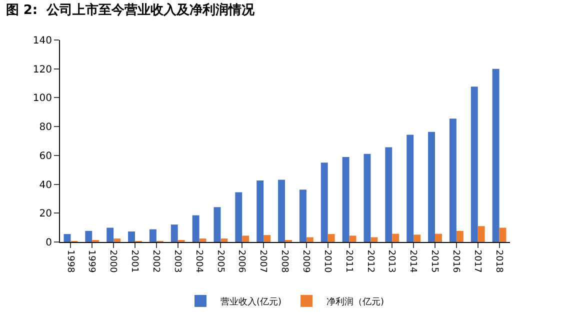 The image size is (580, 328). What do you see at coordinates (91, 261) in the screenshot?
I see `x-tick-label: 1999` at bounding box center [91, 261].